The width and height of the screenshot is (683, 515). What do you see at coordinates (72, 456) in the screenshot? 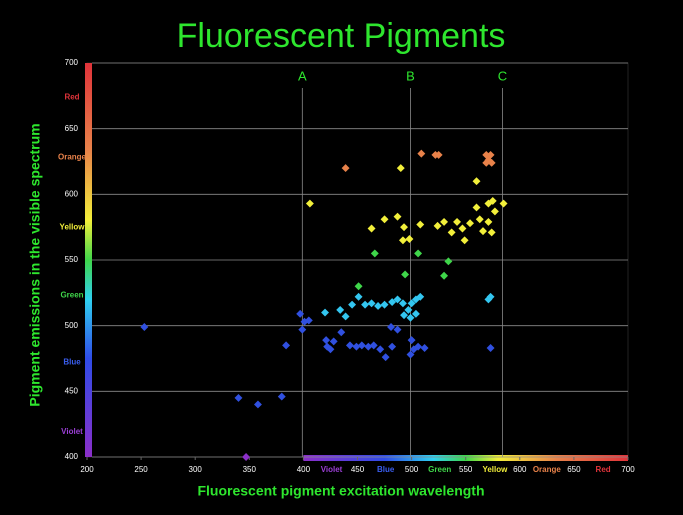
I see `y-tick-label: 400` at bounding box center [72, 456].